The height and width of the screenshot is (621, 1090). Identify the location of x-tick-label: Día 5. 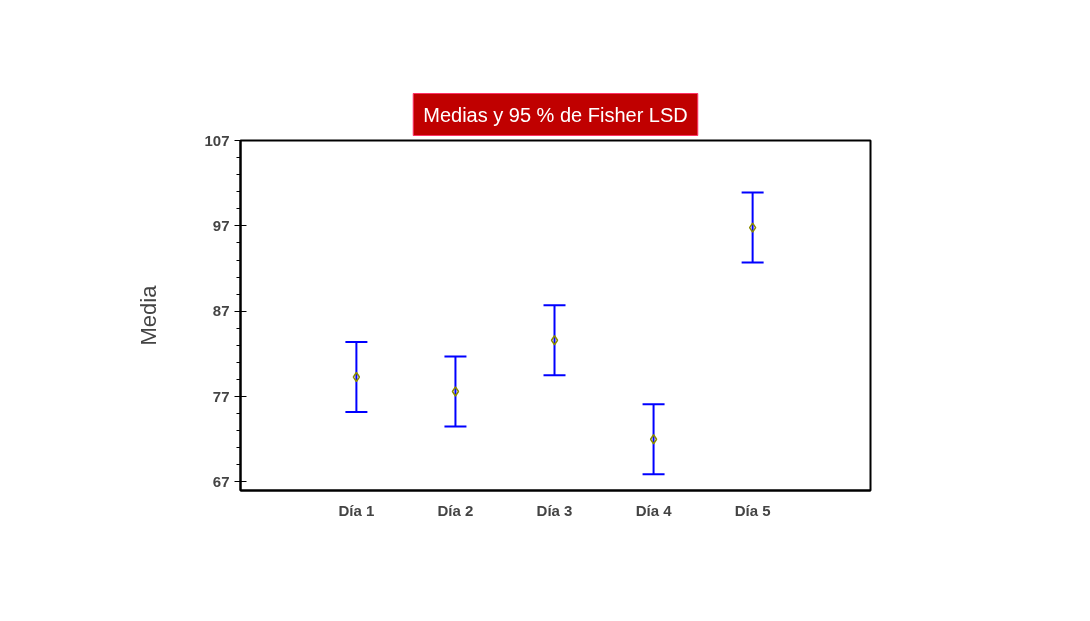
(752, 510).